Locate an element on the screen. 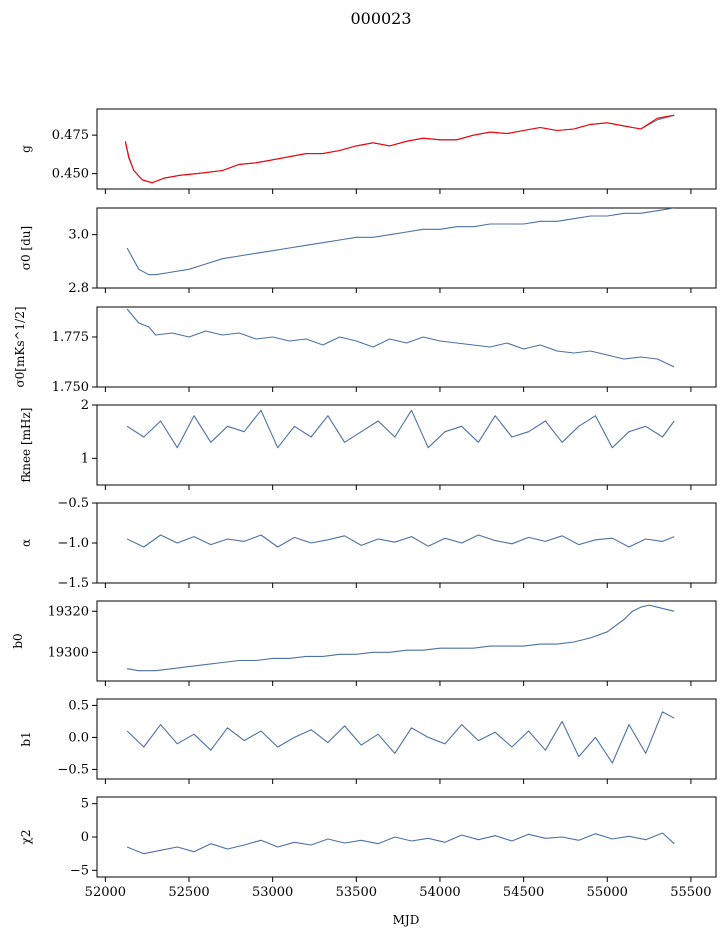 The image size is (725, 936). y-axis-label-7: χ2 is located at coordinates (26, 837).